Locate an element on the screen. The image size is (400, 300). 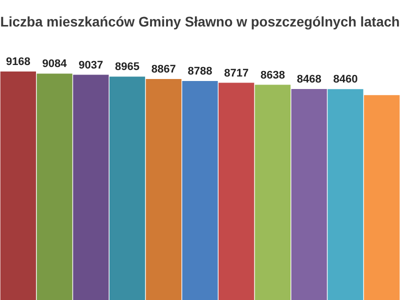
data-label: 9037 is located at coordinates (91, 65).